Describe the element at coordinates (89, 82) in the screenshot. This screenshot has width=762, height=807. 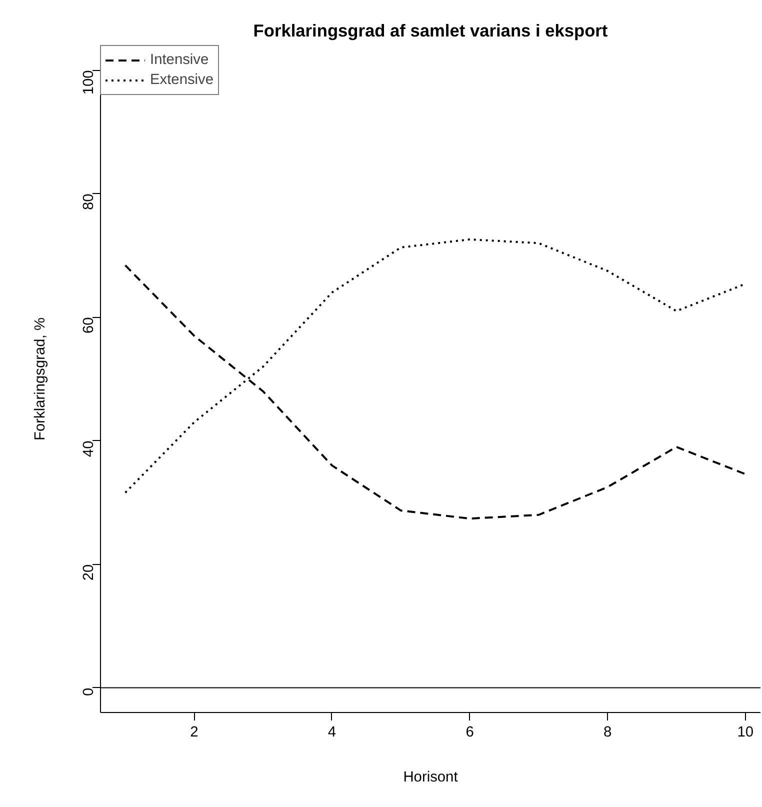
I see `y-tick-label: 100` at that location.